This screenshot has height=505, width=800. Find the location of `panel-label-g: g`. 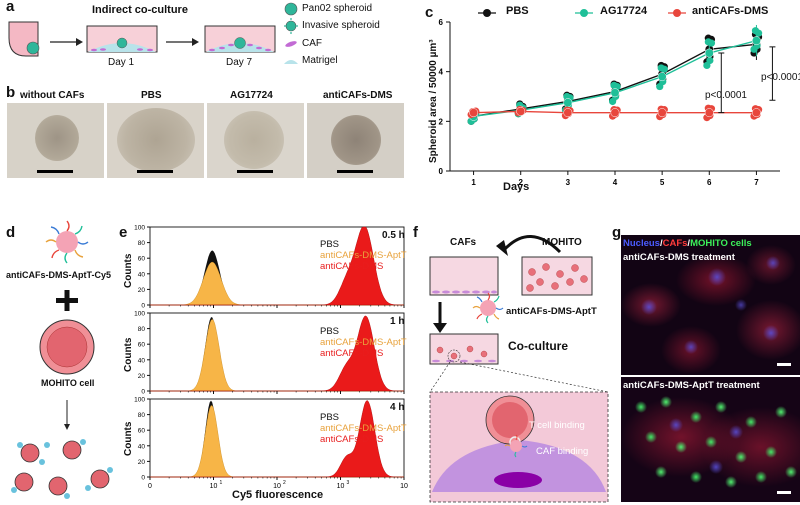

panel-label-g: g is located at coordinates (617, 232).